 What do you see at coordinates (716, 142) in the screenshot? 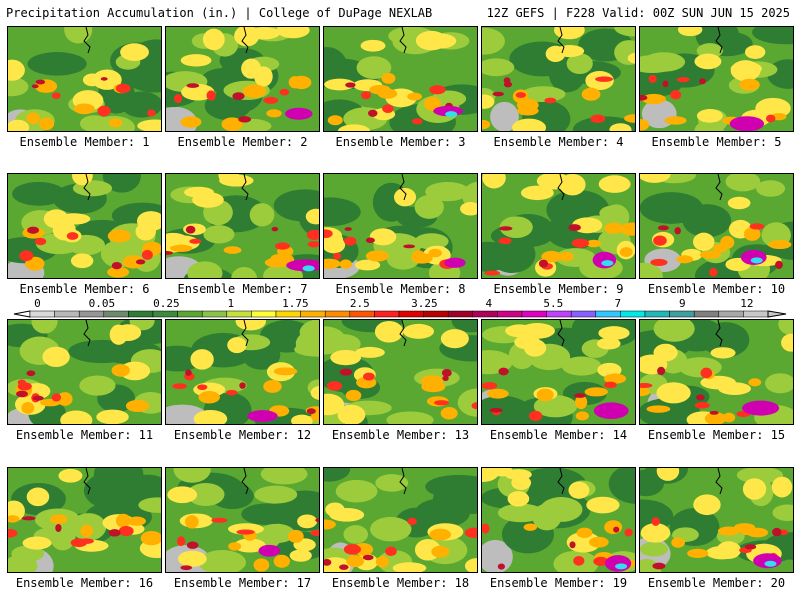
I see `ensemble-member-label: Ensemble Member: 5` at bounding box center [716, 142].